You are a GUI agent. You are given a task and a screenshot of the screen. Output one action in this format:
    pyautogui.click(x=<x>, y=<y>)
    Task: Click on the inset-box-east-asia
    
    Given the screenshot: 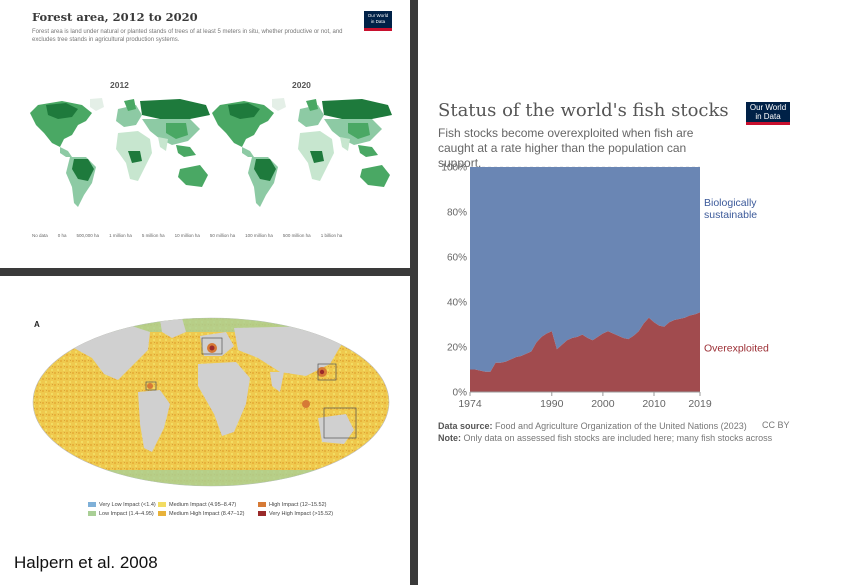 What is the action you would take?
    pyautogui.click(x=327, y=372)
    